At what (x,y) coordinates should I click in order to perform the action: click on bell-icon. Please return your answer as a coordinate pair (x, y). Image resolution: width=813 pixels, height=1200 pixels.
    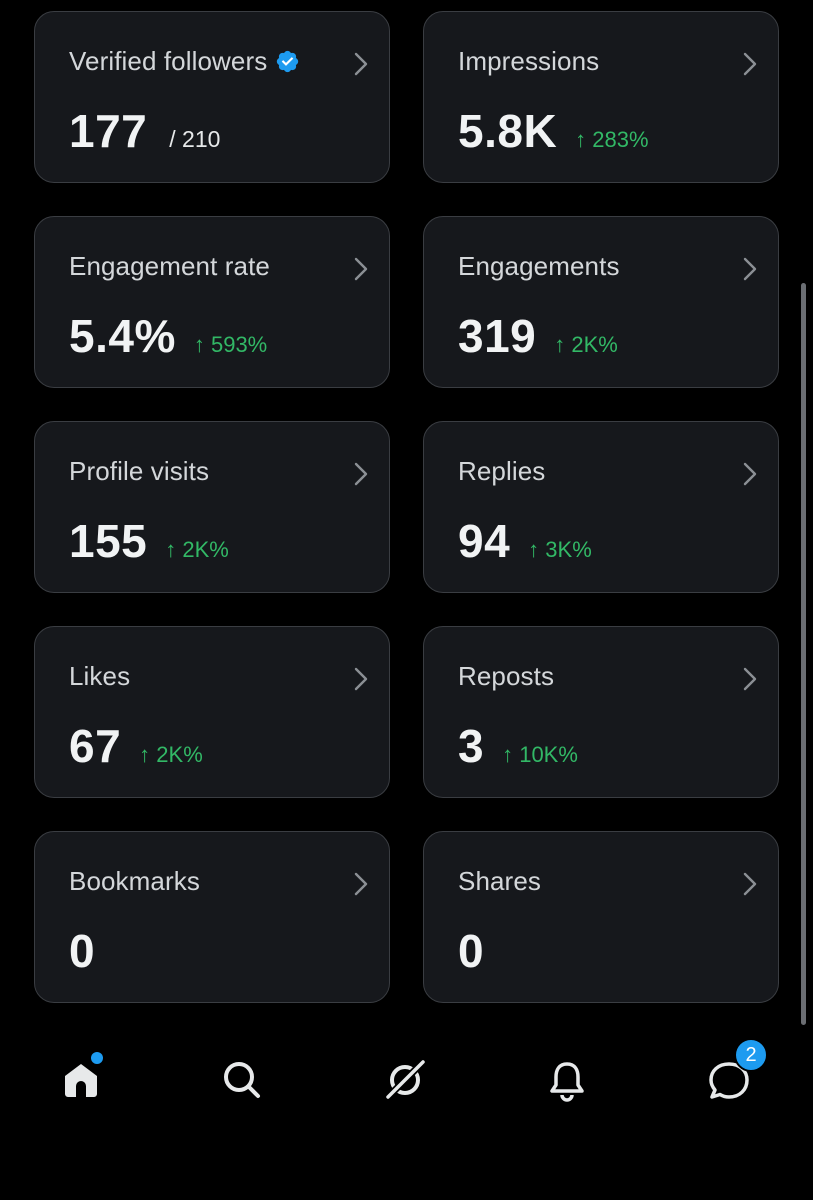
    Looking at the image, I should click on (567, 1082).